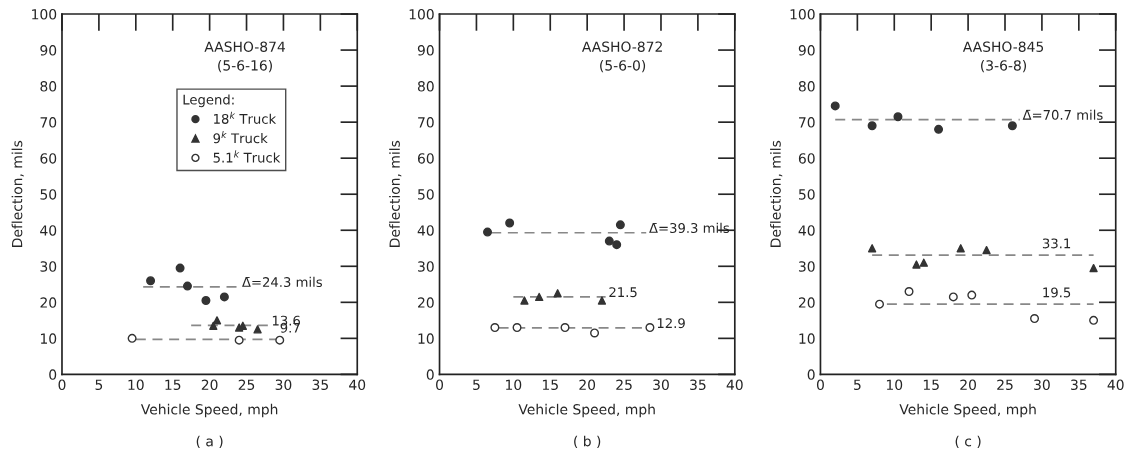  What do you see at coordinates (245, 57) in the screenshot?
I see `text: AASHO-874 (5-6-16)` at bounding box center [245, 57].